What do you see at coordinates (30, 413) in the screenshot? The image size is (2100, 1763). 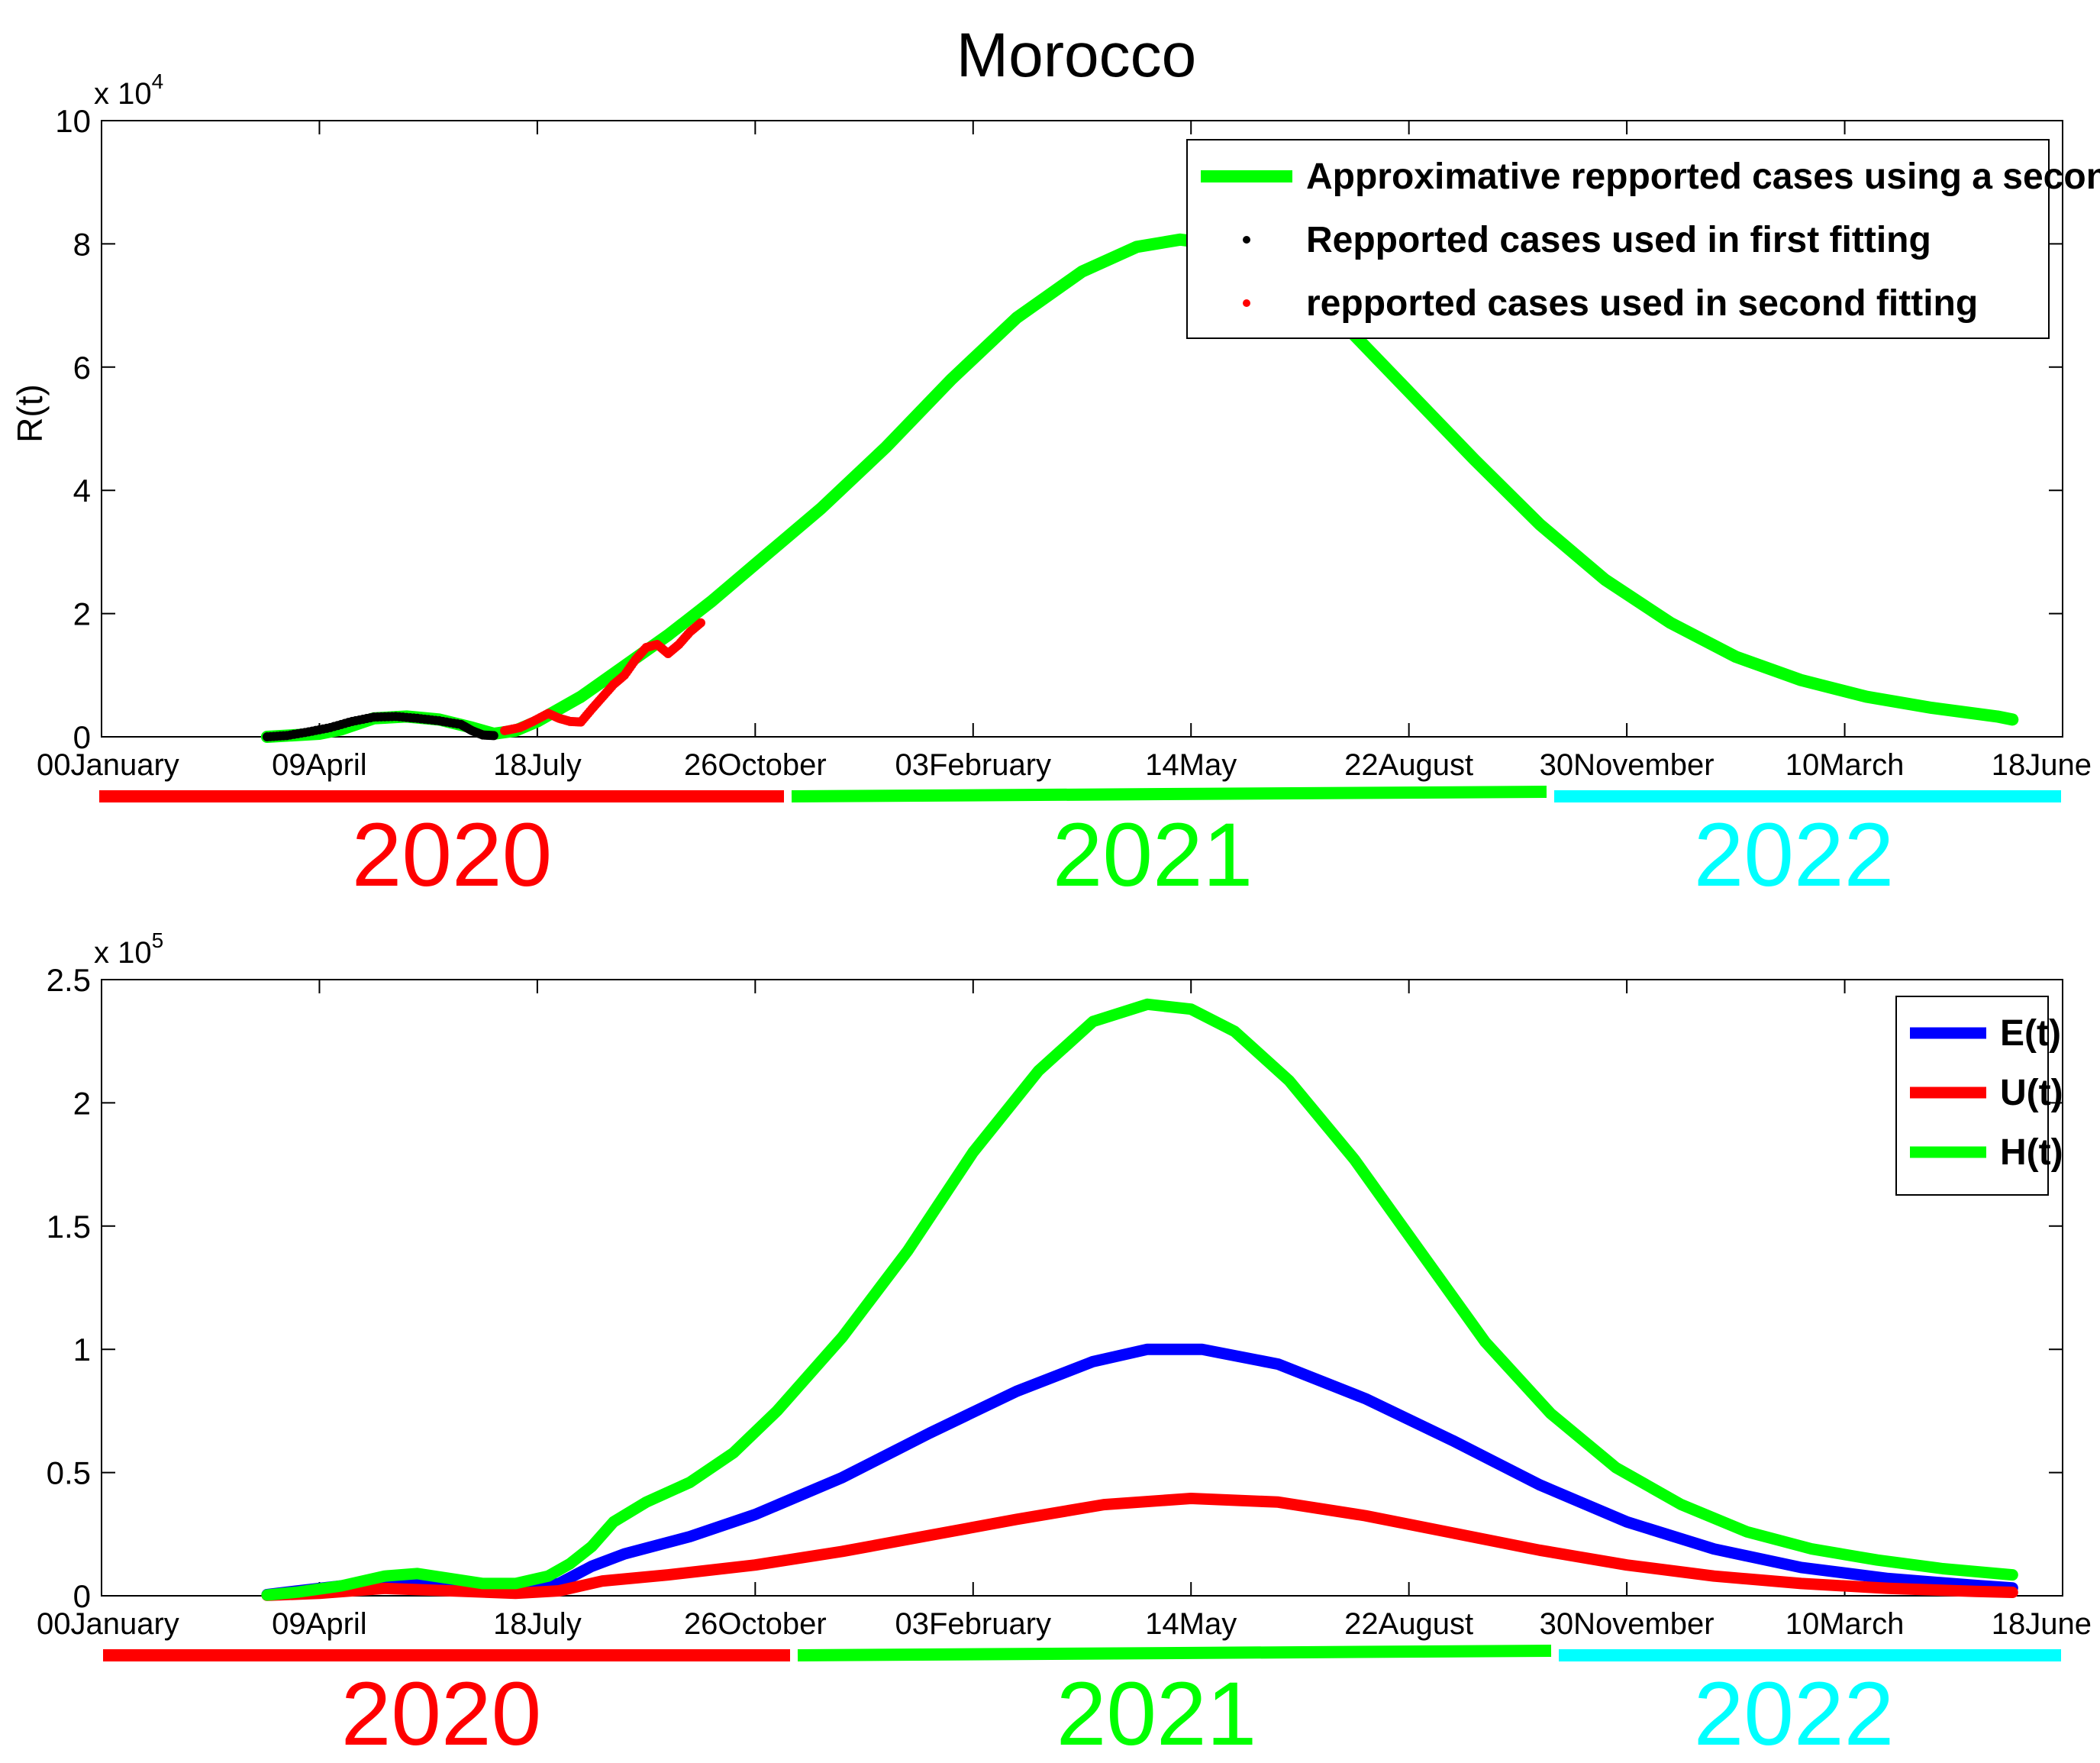 I see `y-axis-label: R(t)` at bounding box center [30, 413].